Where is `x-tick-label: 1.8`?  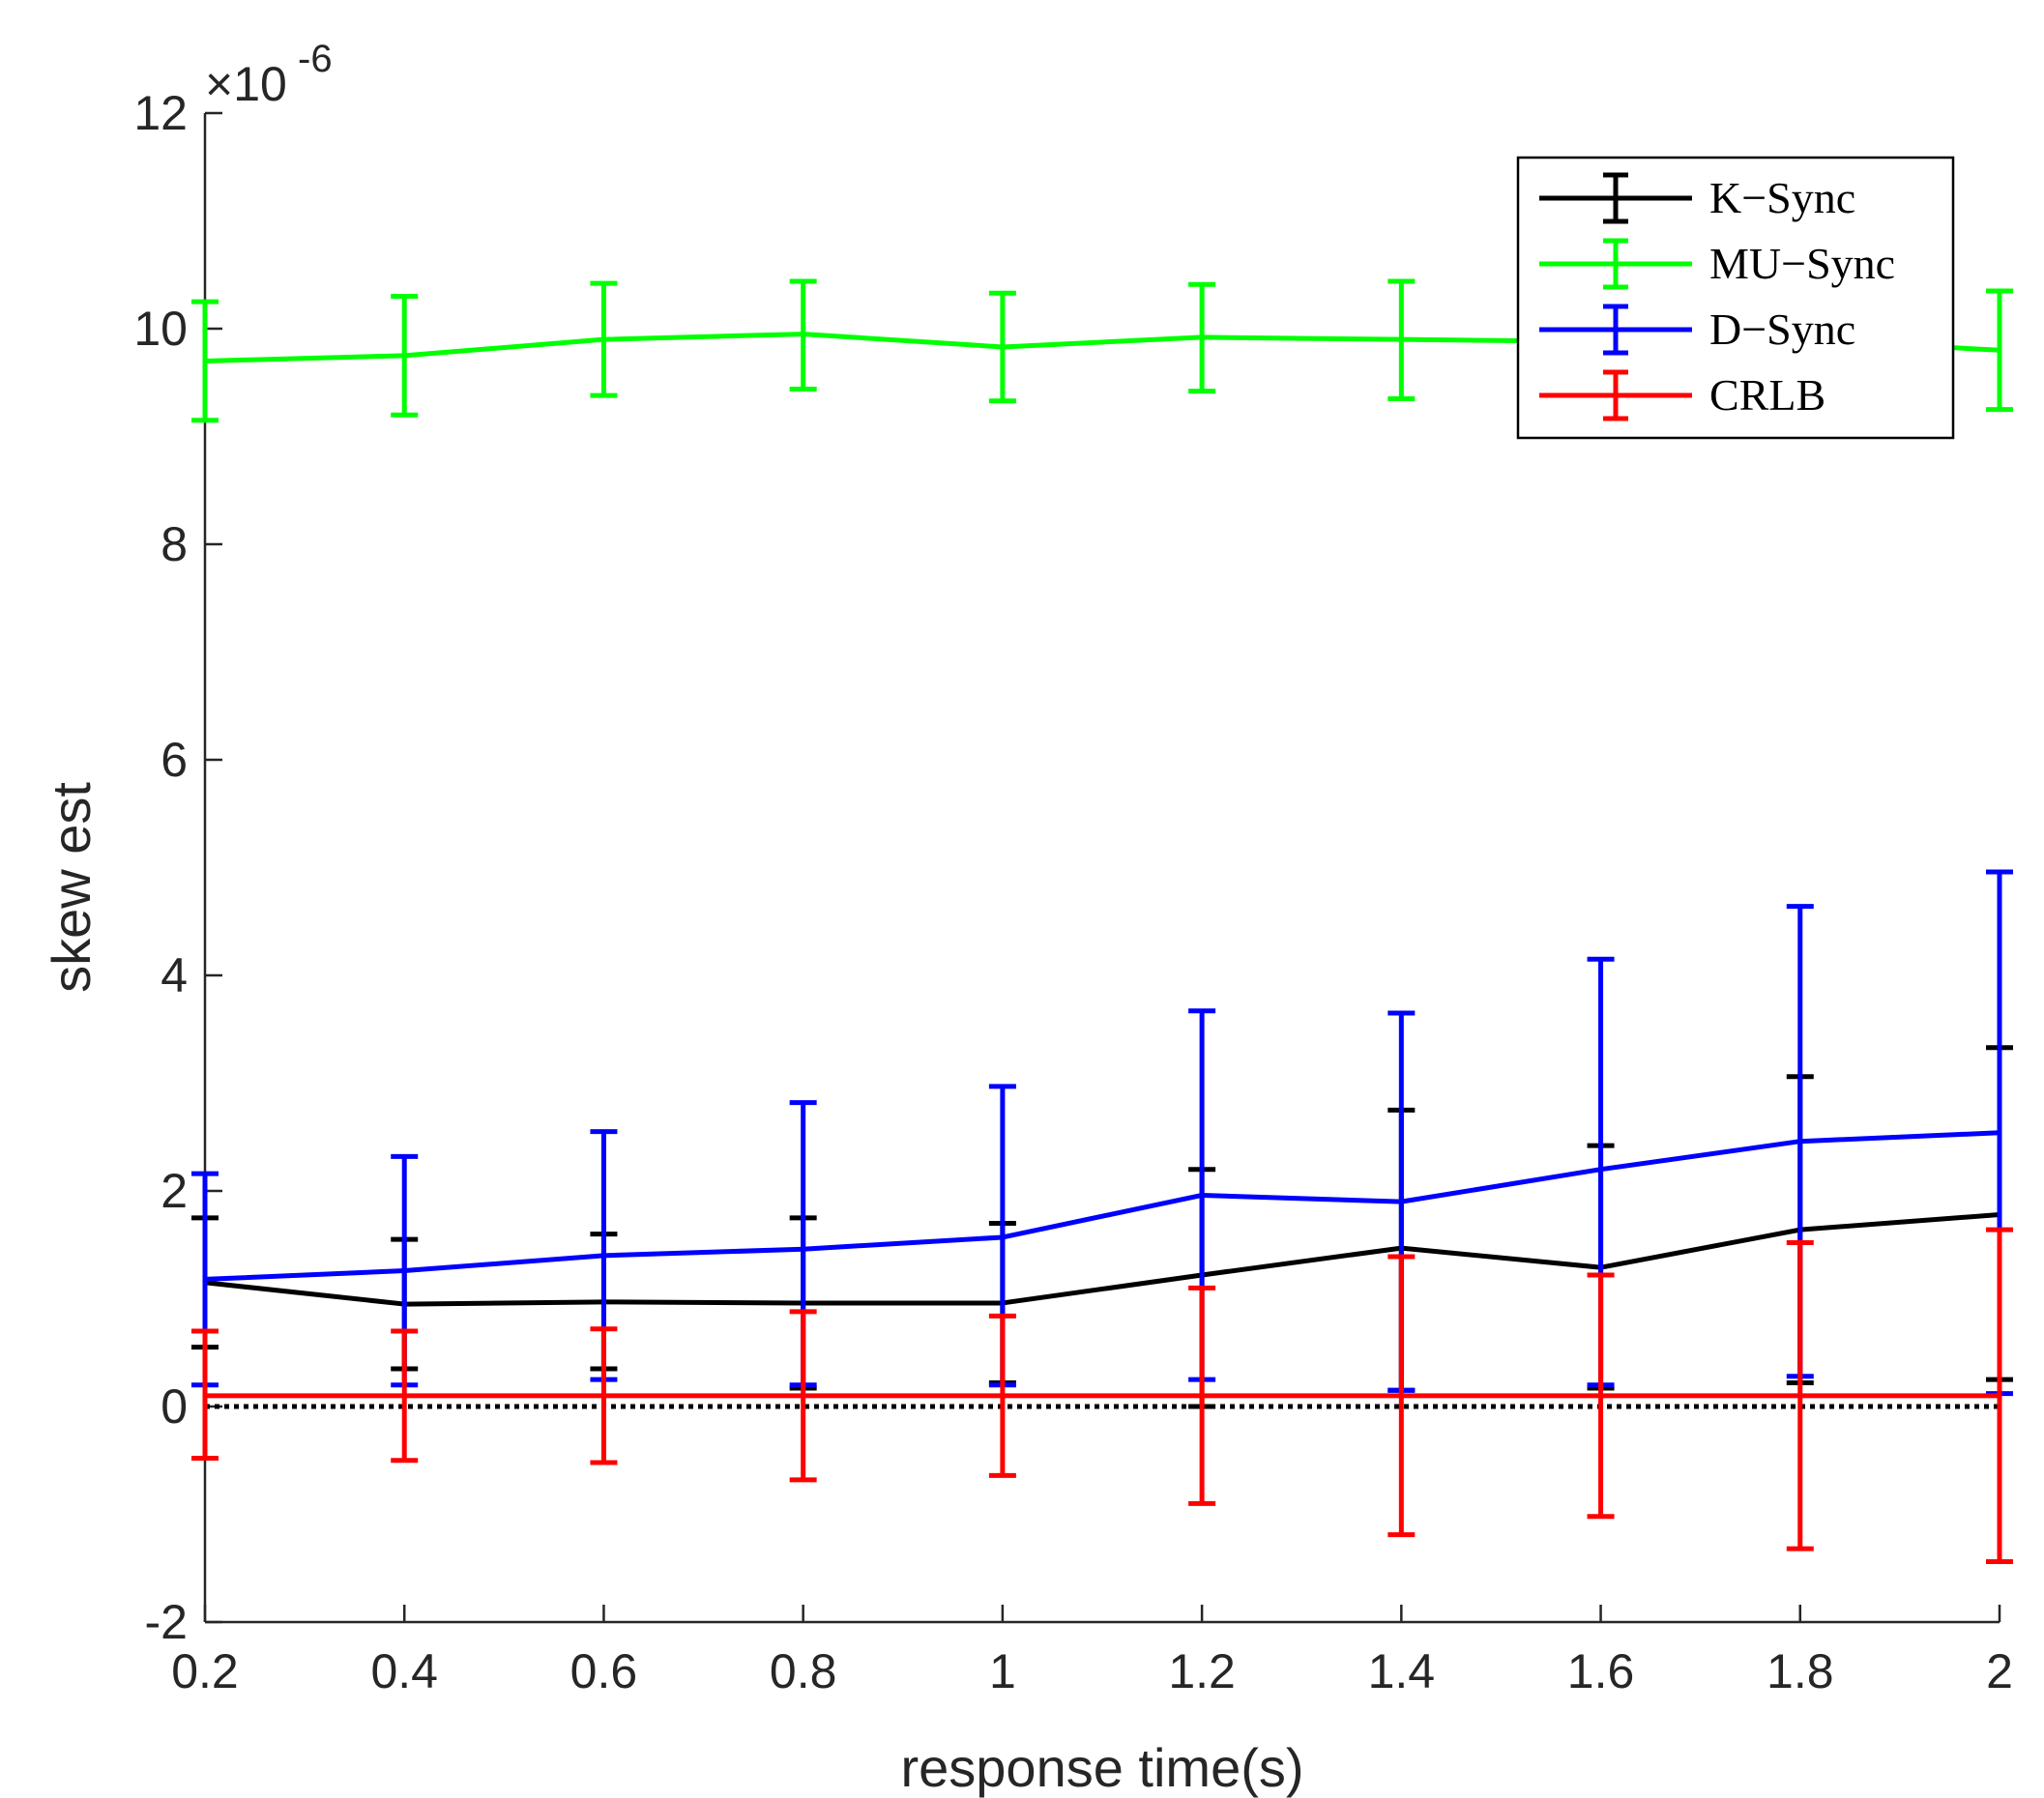
x-tick-label: 1.8 is located at coordinates (1800, 1671).